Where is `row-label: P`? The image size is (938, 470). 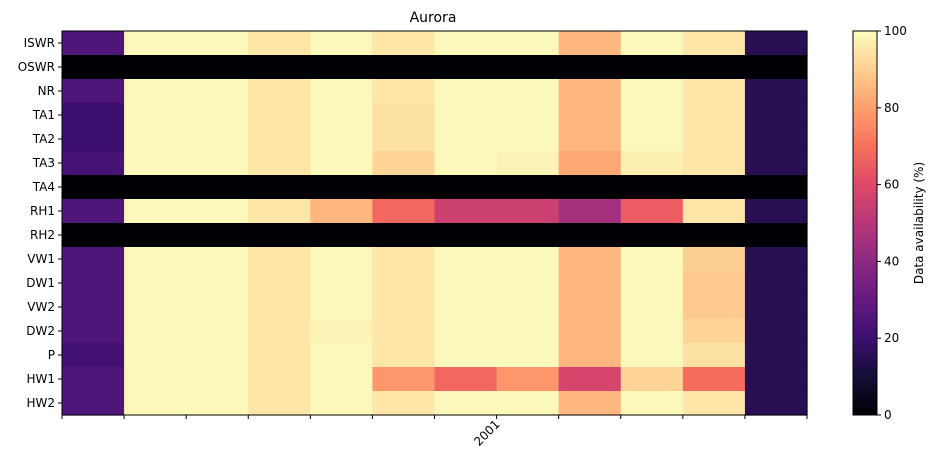
row-label: P is located at coordinates (51, 355).